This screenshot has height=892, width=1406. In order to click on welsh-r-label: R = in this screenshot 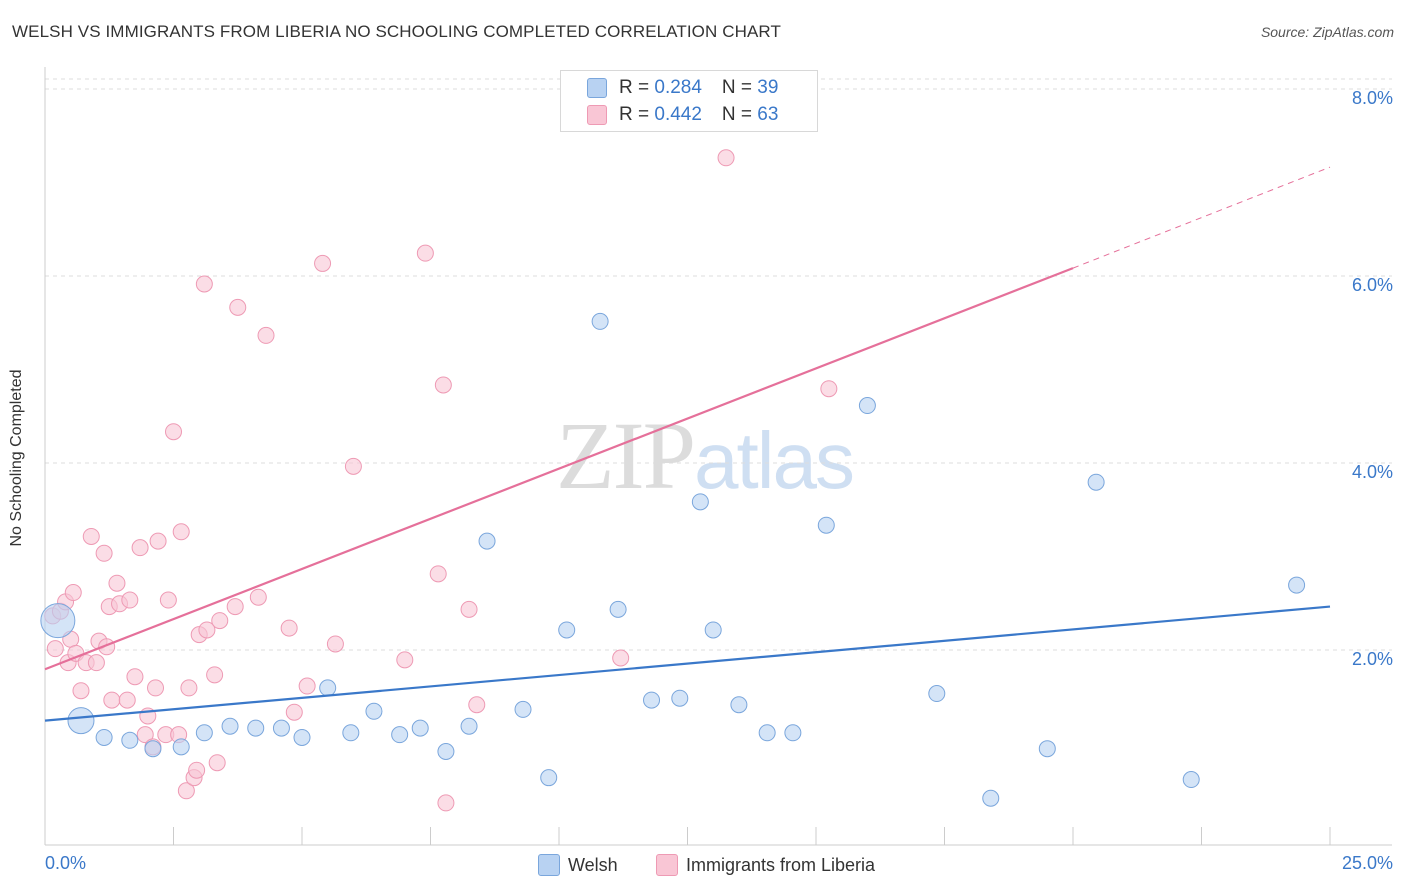, I will do `click(637, 87)`.